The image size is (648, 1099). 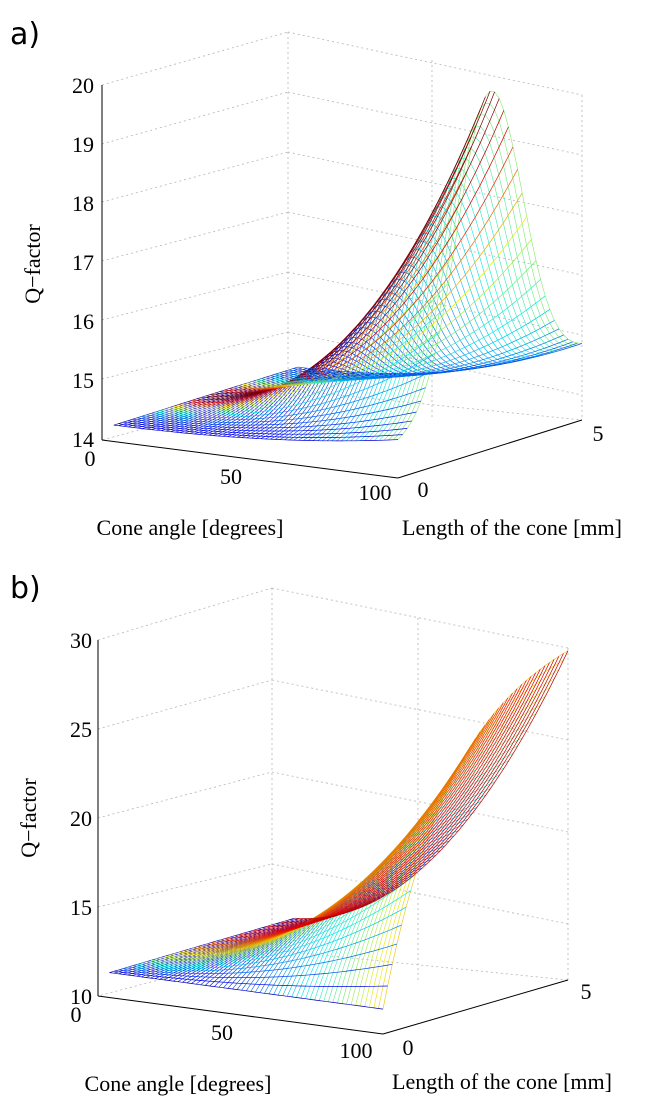 What do you see at coordinates (231, 476) in the screenshot?
I see `panel-a-x-tick: 50` at bounding box center [231, 476].